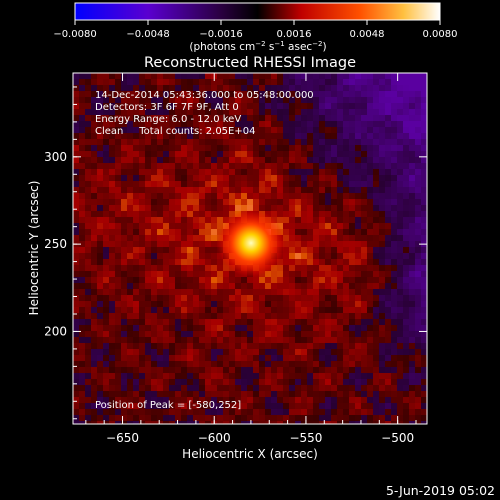 The image size is (500, 500). What do you see at coordinates (168, 405) in the screenshot?
I see `peak-position-label: Position of Peak = [-580,252]` at bounding box center [168, 405].